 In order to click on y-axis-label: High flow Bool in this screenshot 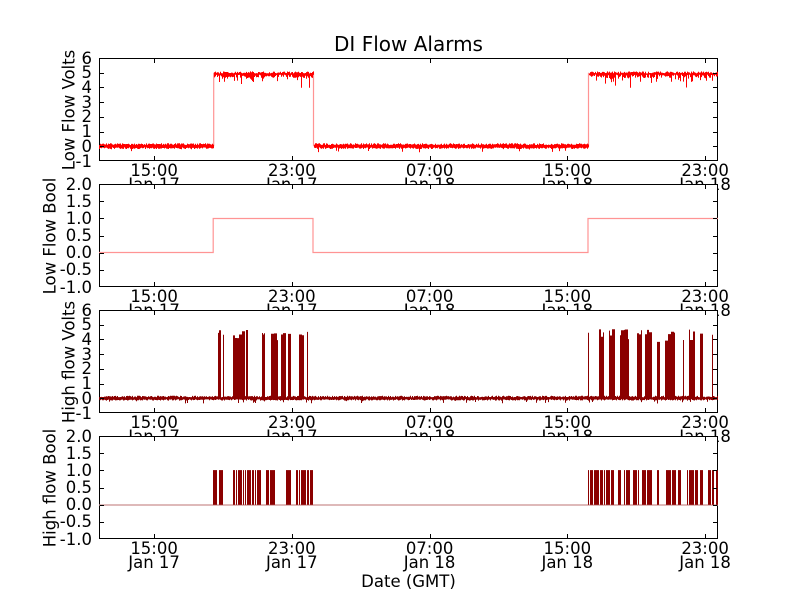, I will do `click(50, 487)`.